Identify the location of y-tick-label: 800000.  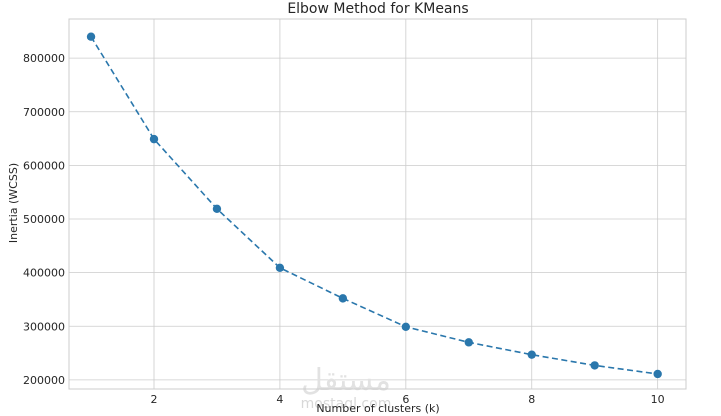
(44, 58).